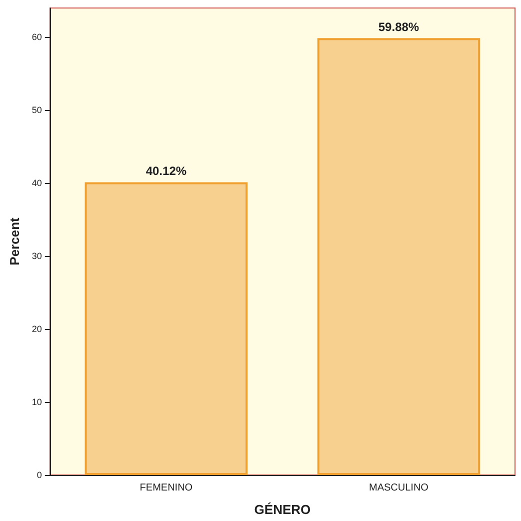 This screenshot has height=521, width=521. I want to click on y-tick-label: 10, so click(37, 402).